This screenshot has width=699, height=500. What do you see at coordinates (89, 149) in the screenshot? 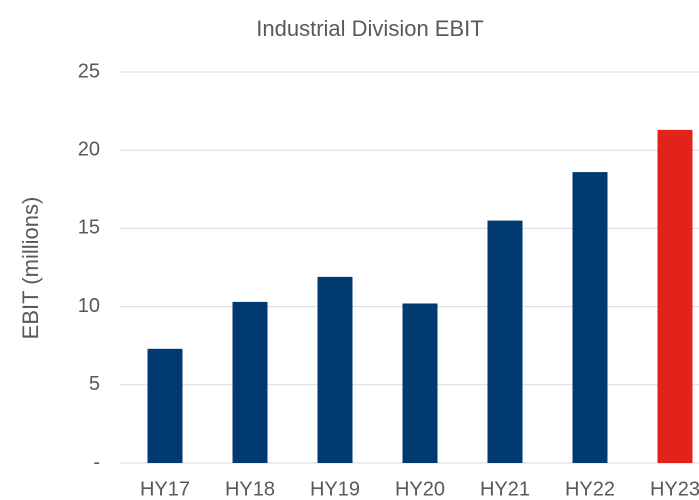
I see `y-tick-label: 20` at bounding box center [89, 149].